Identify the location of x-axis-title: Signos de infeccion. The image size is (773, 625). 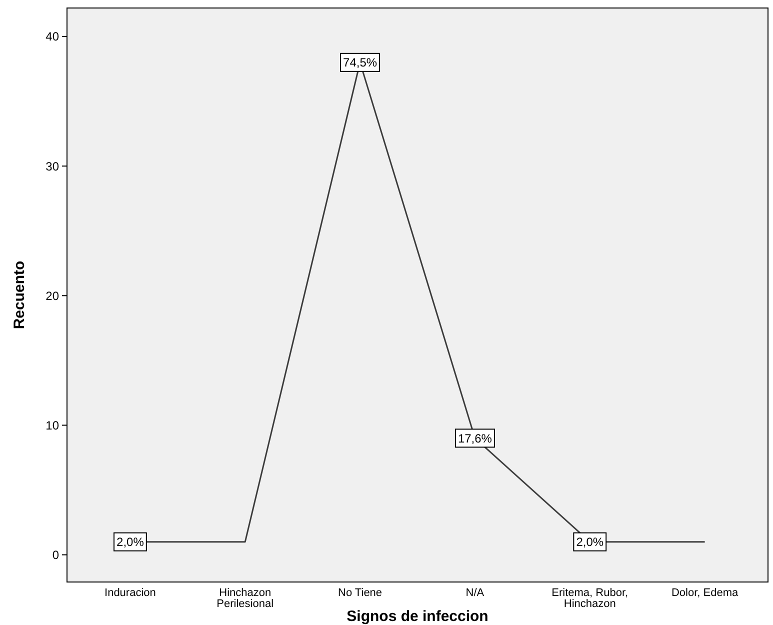
(417, 616).